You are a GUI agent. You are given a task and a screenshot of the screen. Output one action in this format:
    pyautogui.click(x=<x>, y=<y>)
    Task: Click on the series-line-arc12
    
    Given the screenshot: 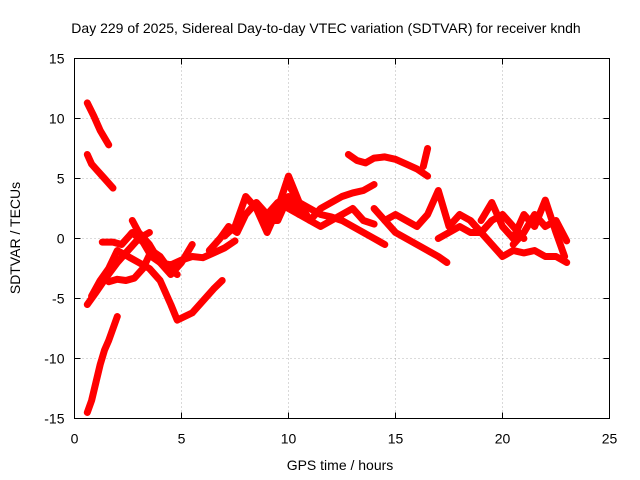 What is the action you would take?
    pyautogui.click(x=320, y=205)
    